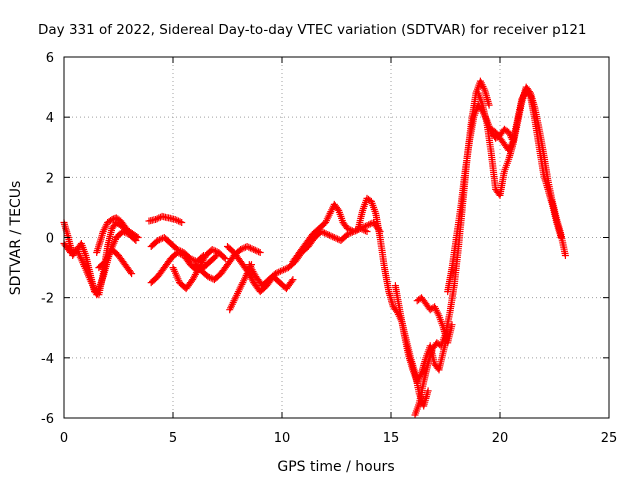 Image resolution: width=640 pixels, height=480 pixels. I want to click on y-tick-label: 6, so click(50, 58).